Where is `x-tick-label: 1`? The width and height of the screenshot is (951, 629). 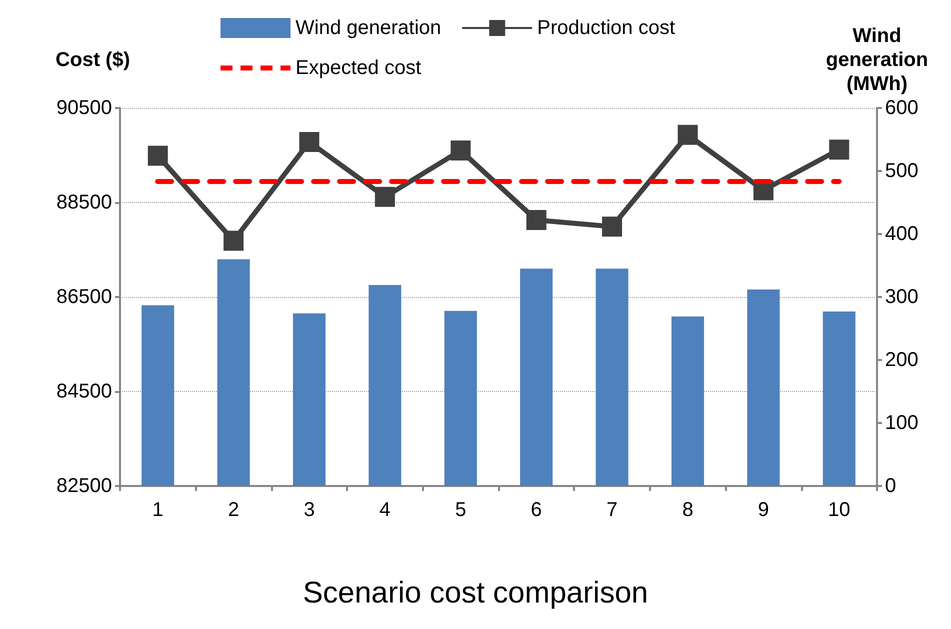 x-tick-label: 1 is located at coordinates (158, 510).